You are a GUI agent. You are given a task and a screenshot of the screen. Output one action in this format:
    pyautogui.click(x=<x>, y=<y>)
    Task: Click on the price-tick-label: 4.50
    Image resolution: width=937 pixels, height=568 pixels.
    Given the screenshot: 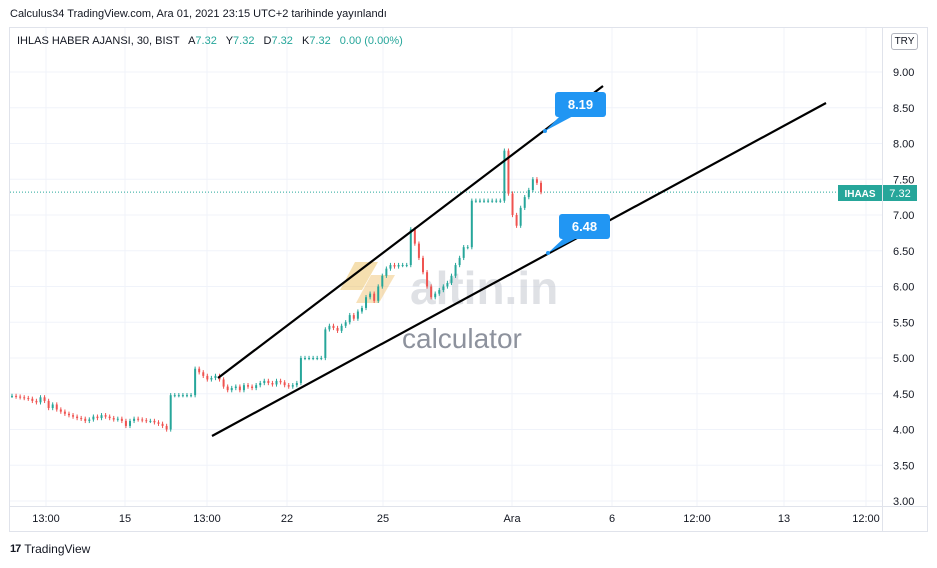 What is the action you would take?
    pyautogui.click(x=903, y=395)
    